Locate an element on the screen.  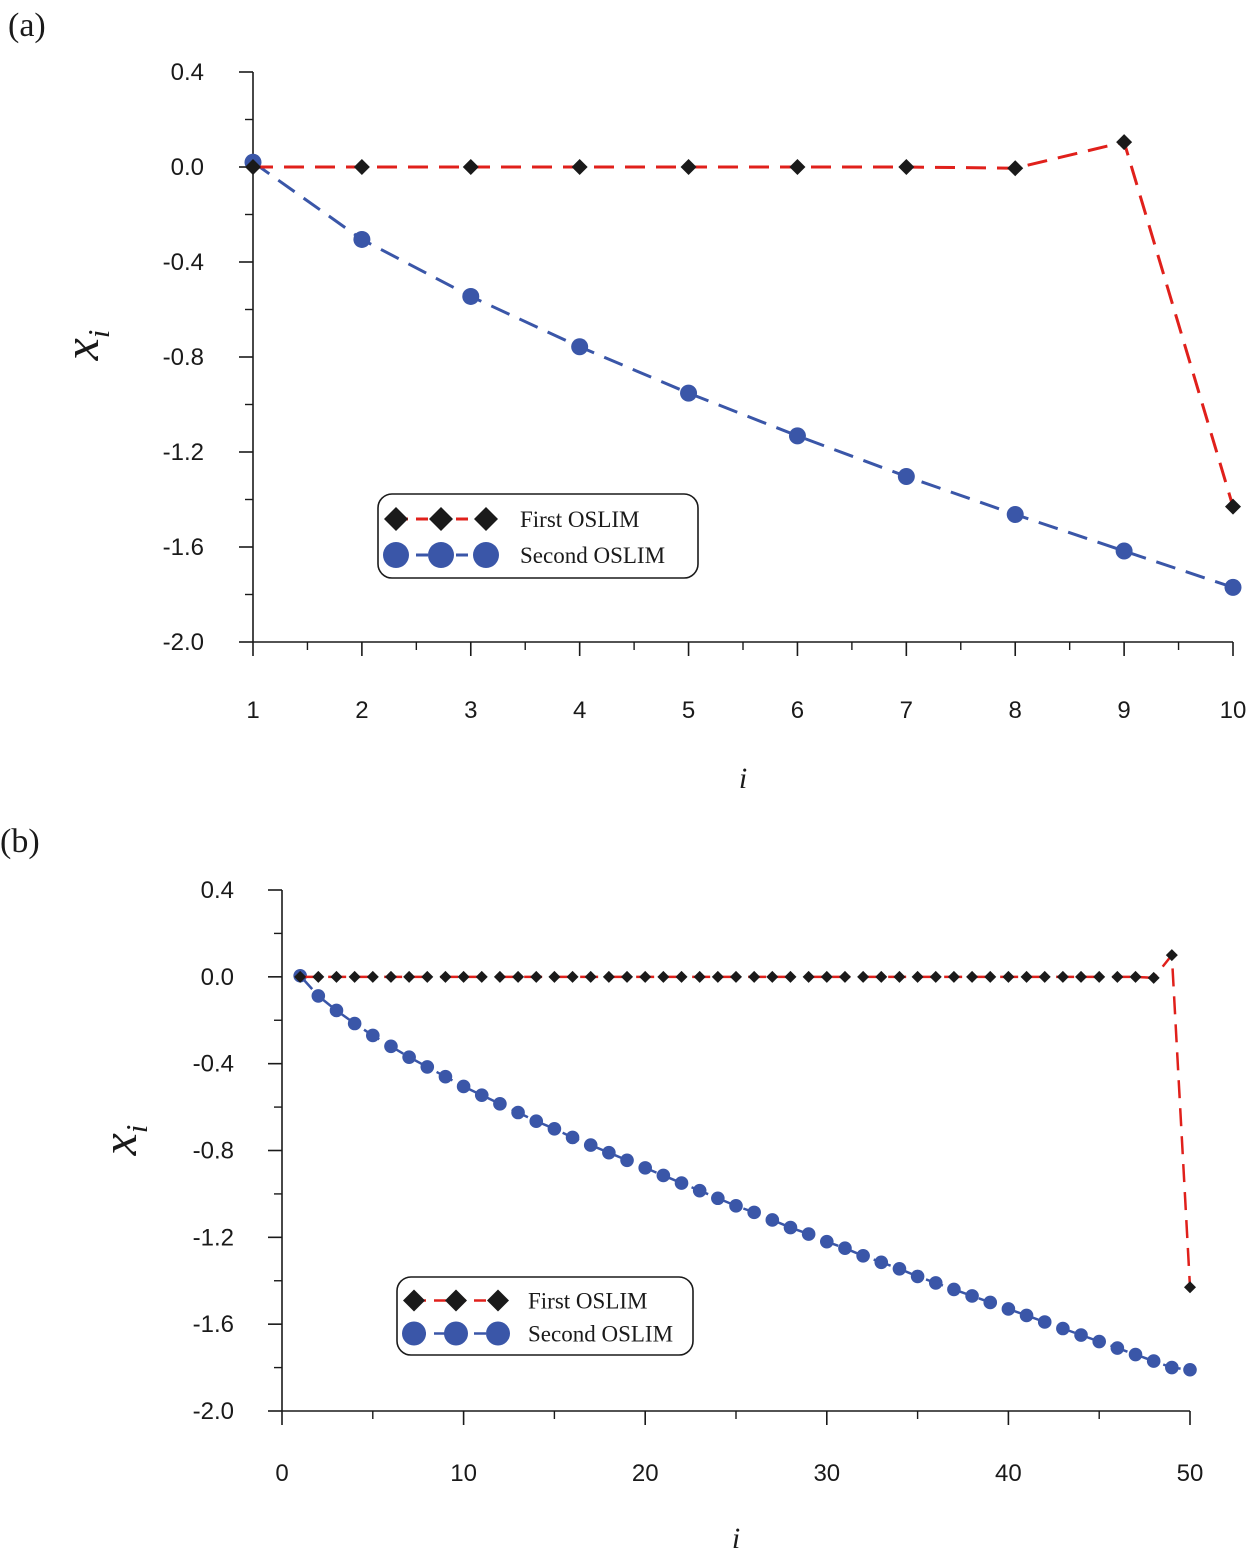
x-tick-label: 2 is located at coordinates (361, 710).